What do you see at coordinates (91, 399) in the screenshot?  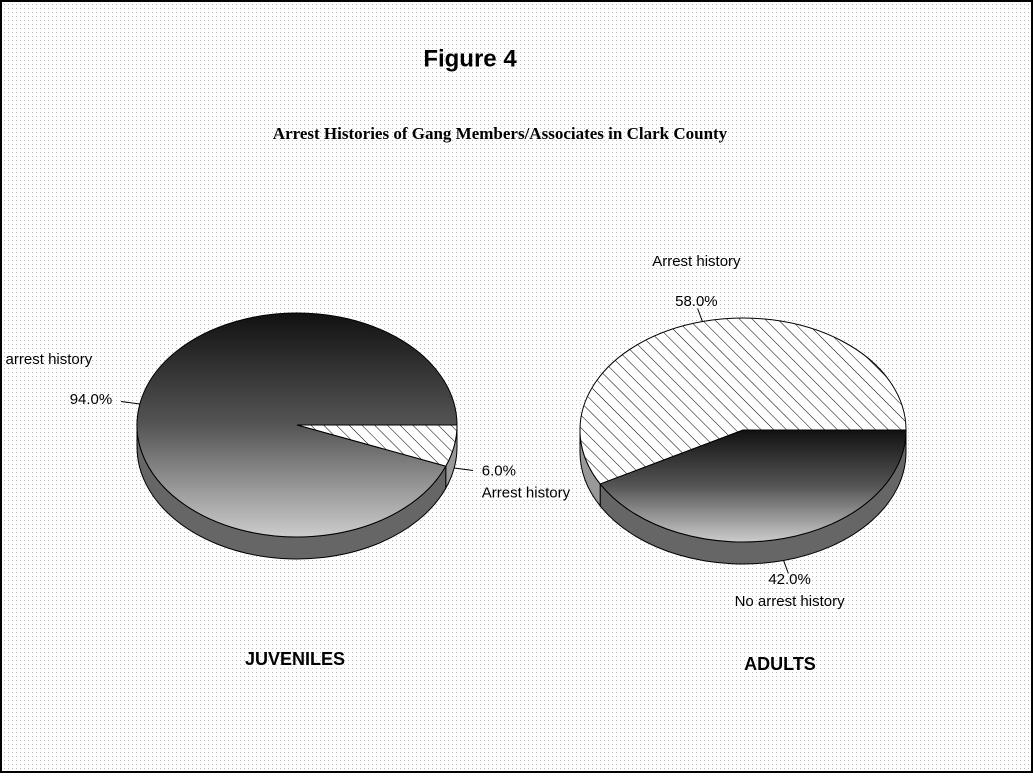 I see `value-label: 94.0%` at bounding box center [91, 399].